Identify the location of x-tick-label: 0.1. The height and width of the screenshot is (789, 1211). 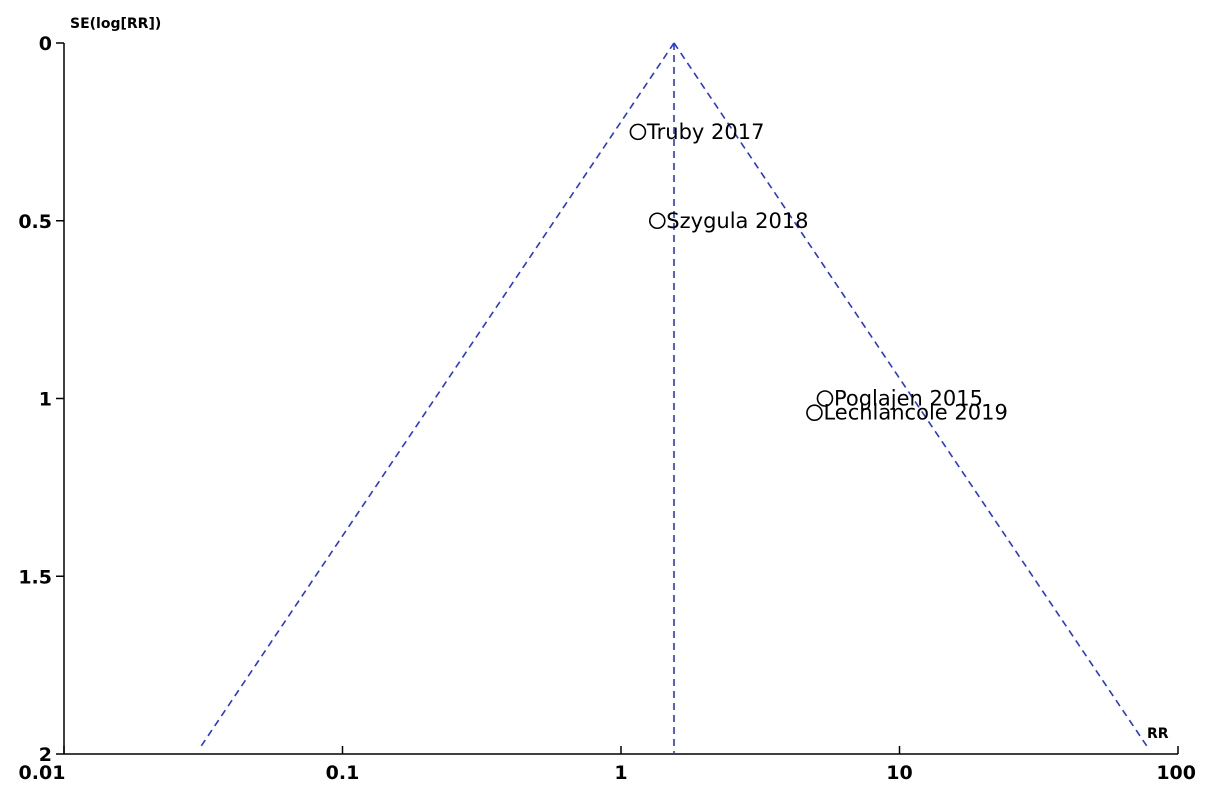
(343, 773).